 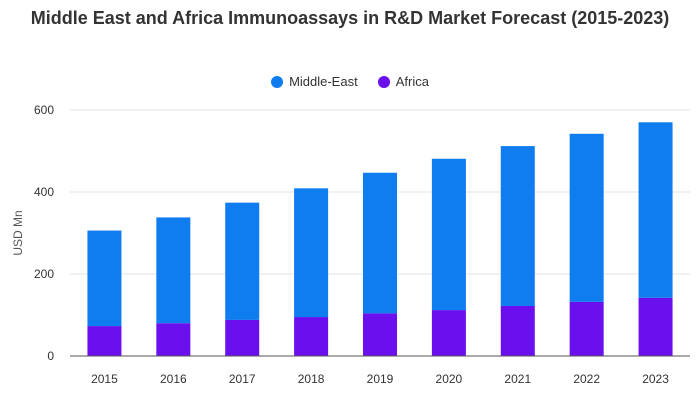 I want to click on x-tick-label-2021: 2021, so click(x=517, y=379).